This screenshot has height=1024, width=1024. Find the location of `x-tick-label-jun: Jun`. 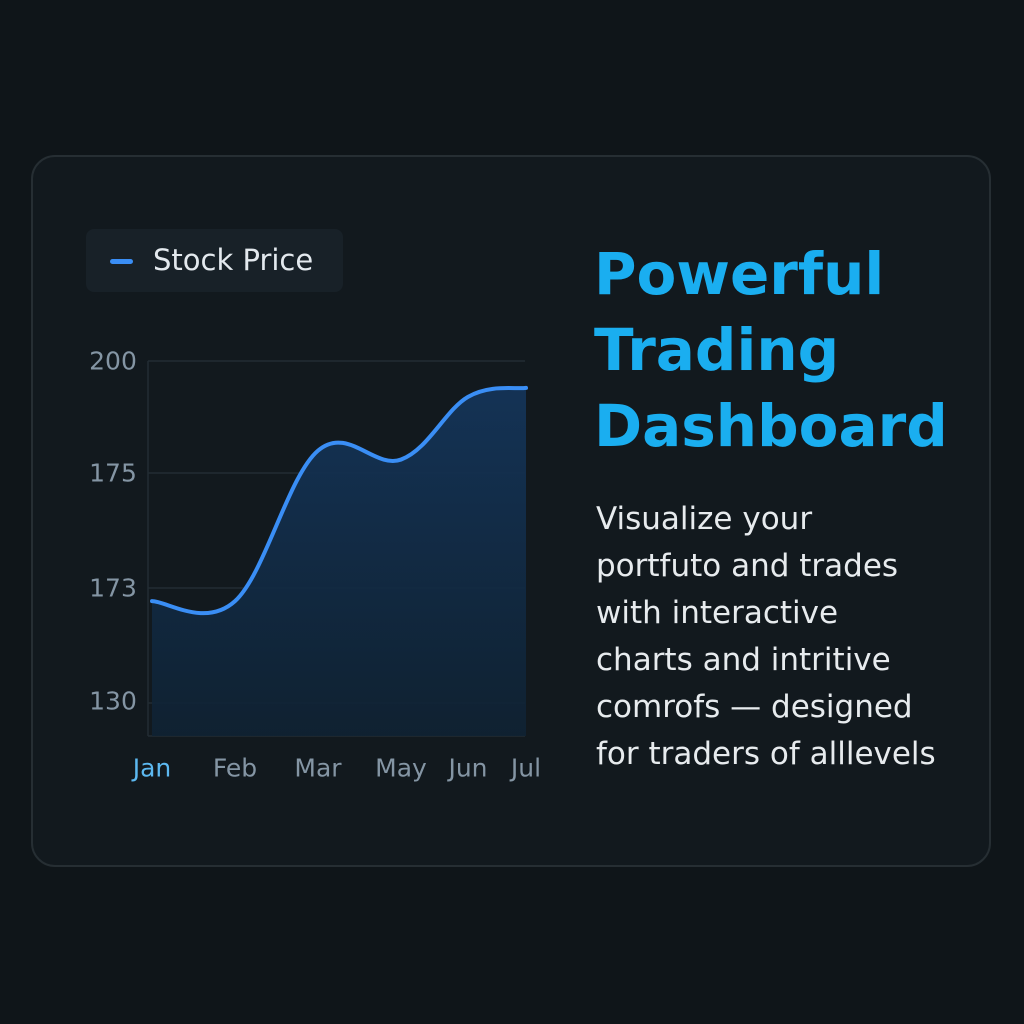

x-tick-label-jun: Jun is located at coordinates (466, 768).